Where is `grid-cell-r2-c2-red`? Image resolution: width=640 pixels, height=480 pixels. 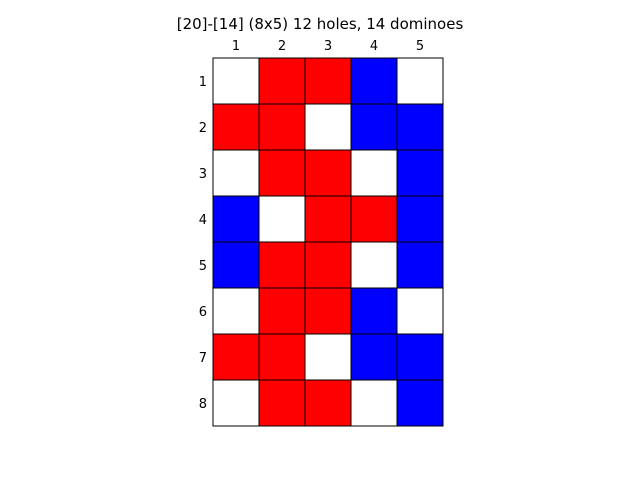 grid-cell-r2-c2-red is located at coordinates (282, 127).